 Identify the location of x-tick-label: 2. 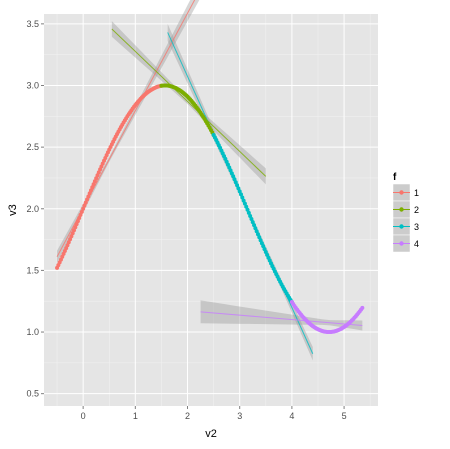
(187, 416).